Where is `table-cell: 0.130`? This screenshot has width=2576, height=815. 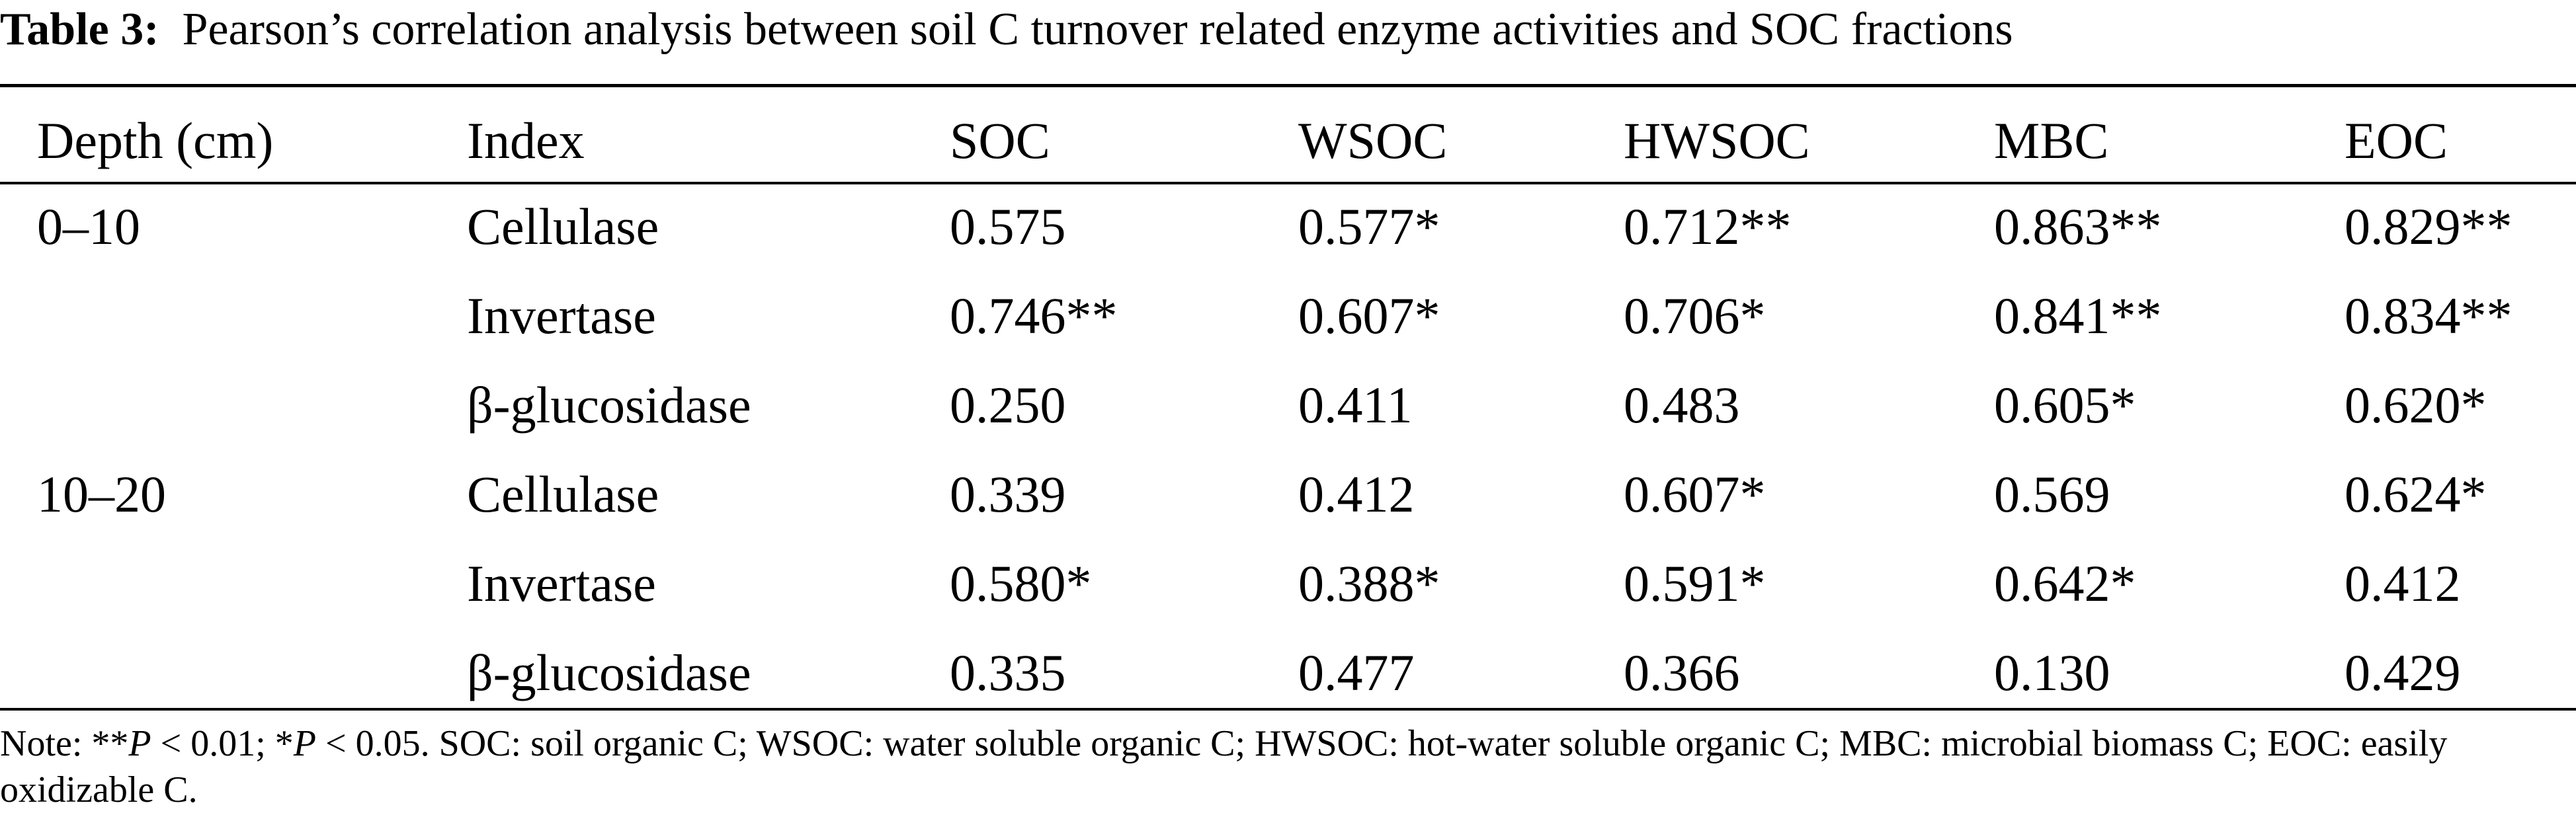 table-cell: 0.130 is located at coordinates (2052, 672).